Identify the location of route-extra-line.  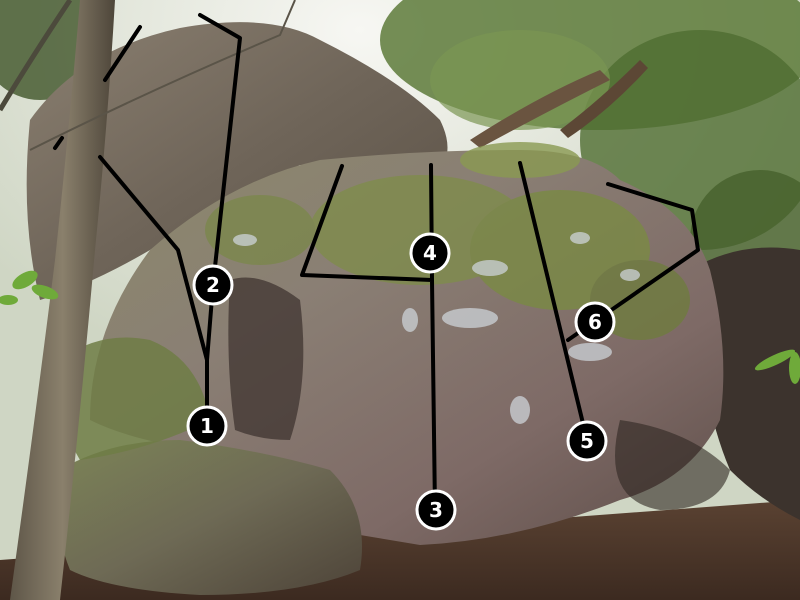
(122, 53).